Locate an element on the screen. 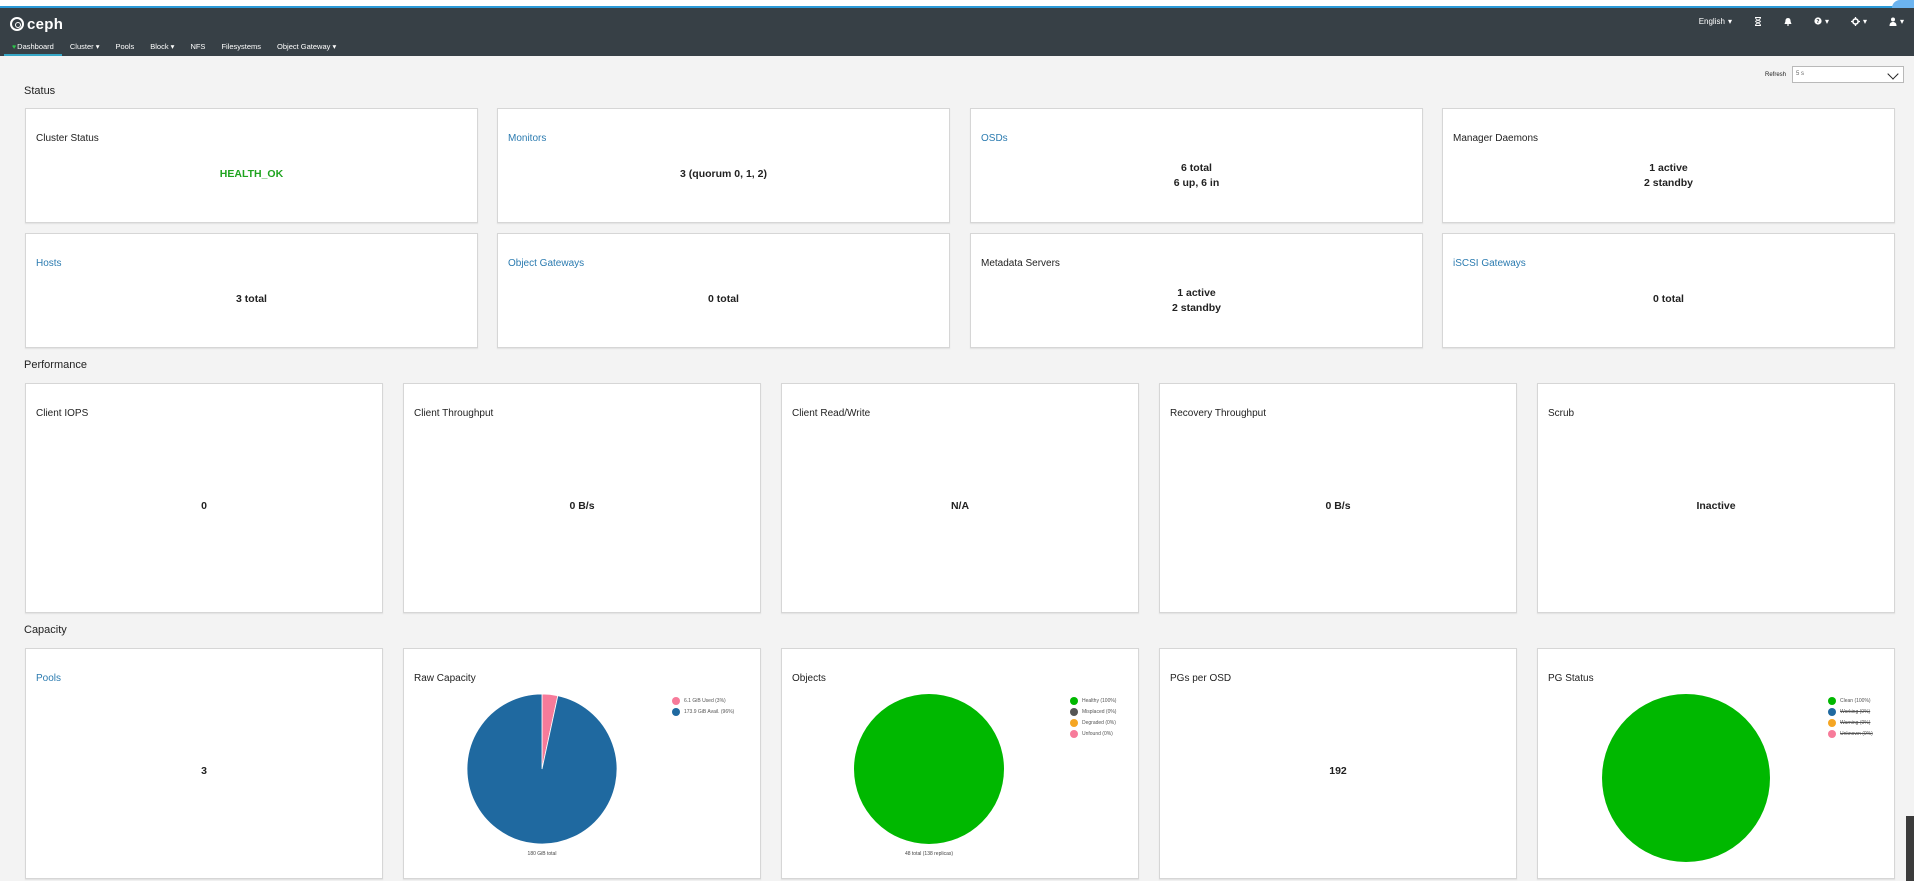 The image size is (1914, 881). legend-item-degraded: Degraded (0%) is located at coordinates (1093, 722).